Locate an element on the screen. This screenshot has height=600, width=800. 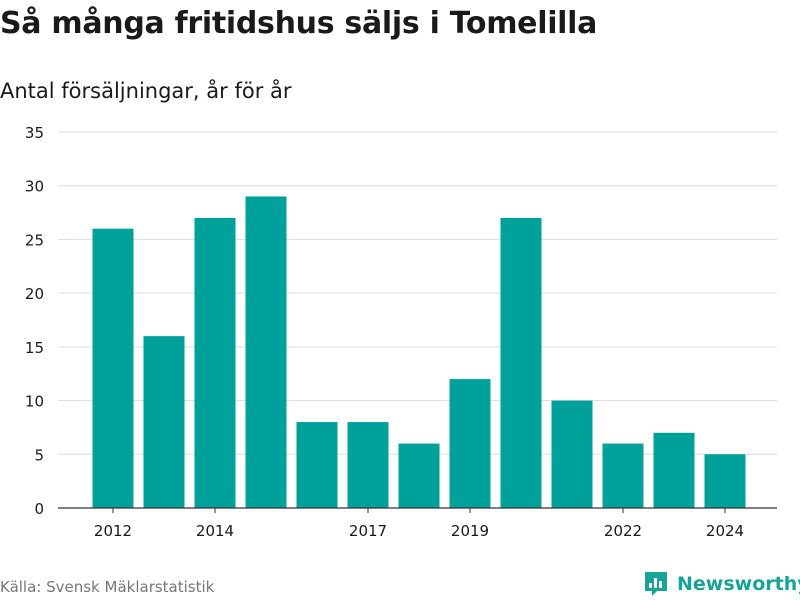
x-tick-label: 2022 is located at coordinates (623, 531).